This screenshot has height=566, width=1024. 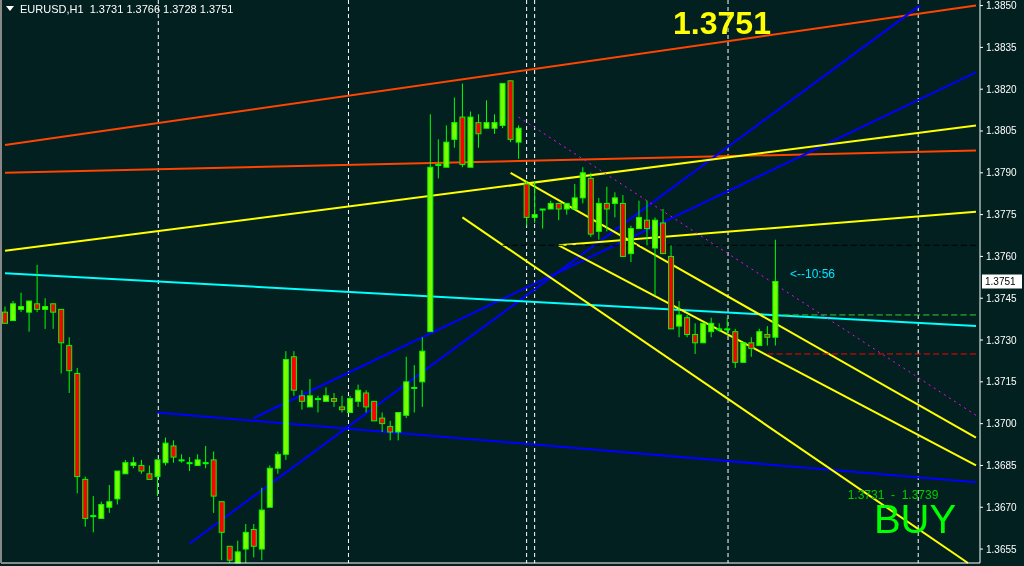 What do you see at coordinates (1002, 173) in the screenshot?
I see `y-tick-label: 1.3790` at bounding box center [1002, 173].